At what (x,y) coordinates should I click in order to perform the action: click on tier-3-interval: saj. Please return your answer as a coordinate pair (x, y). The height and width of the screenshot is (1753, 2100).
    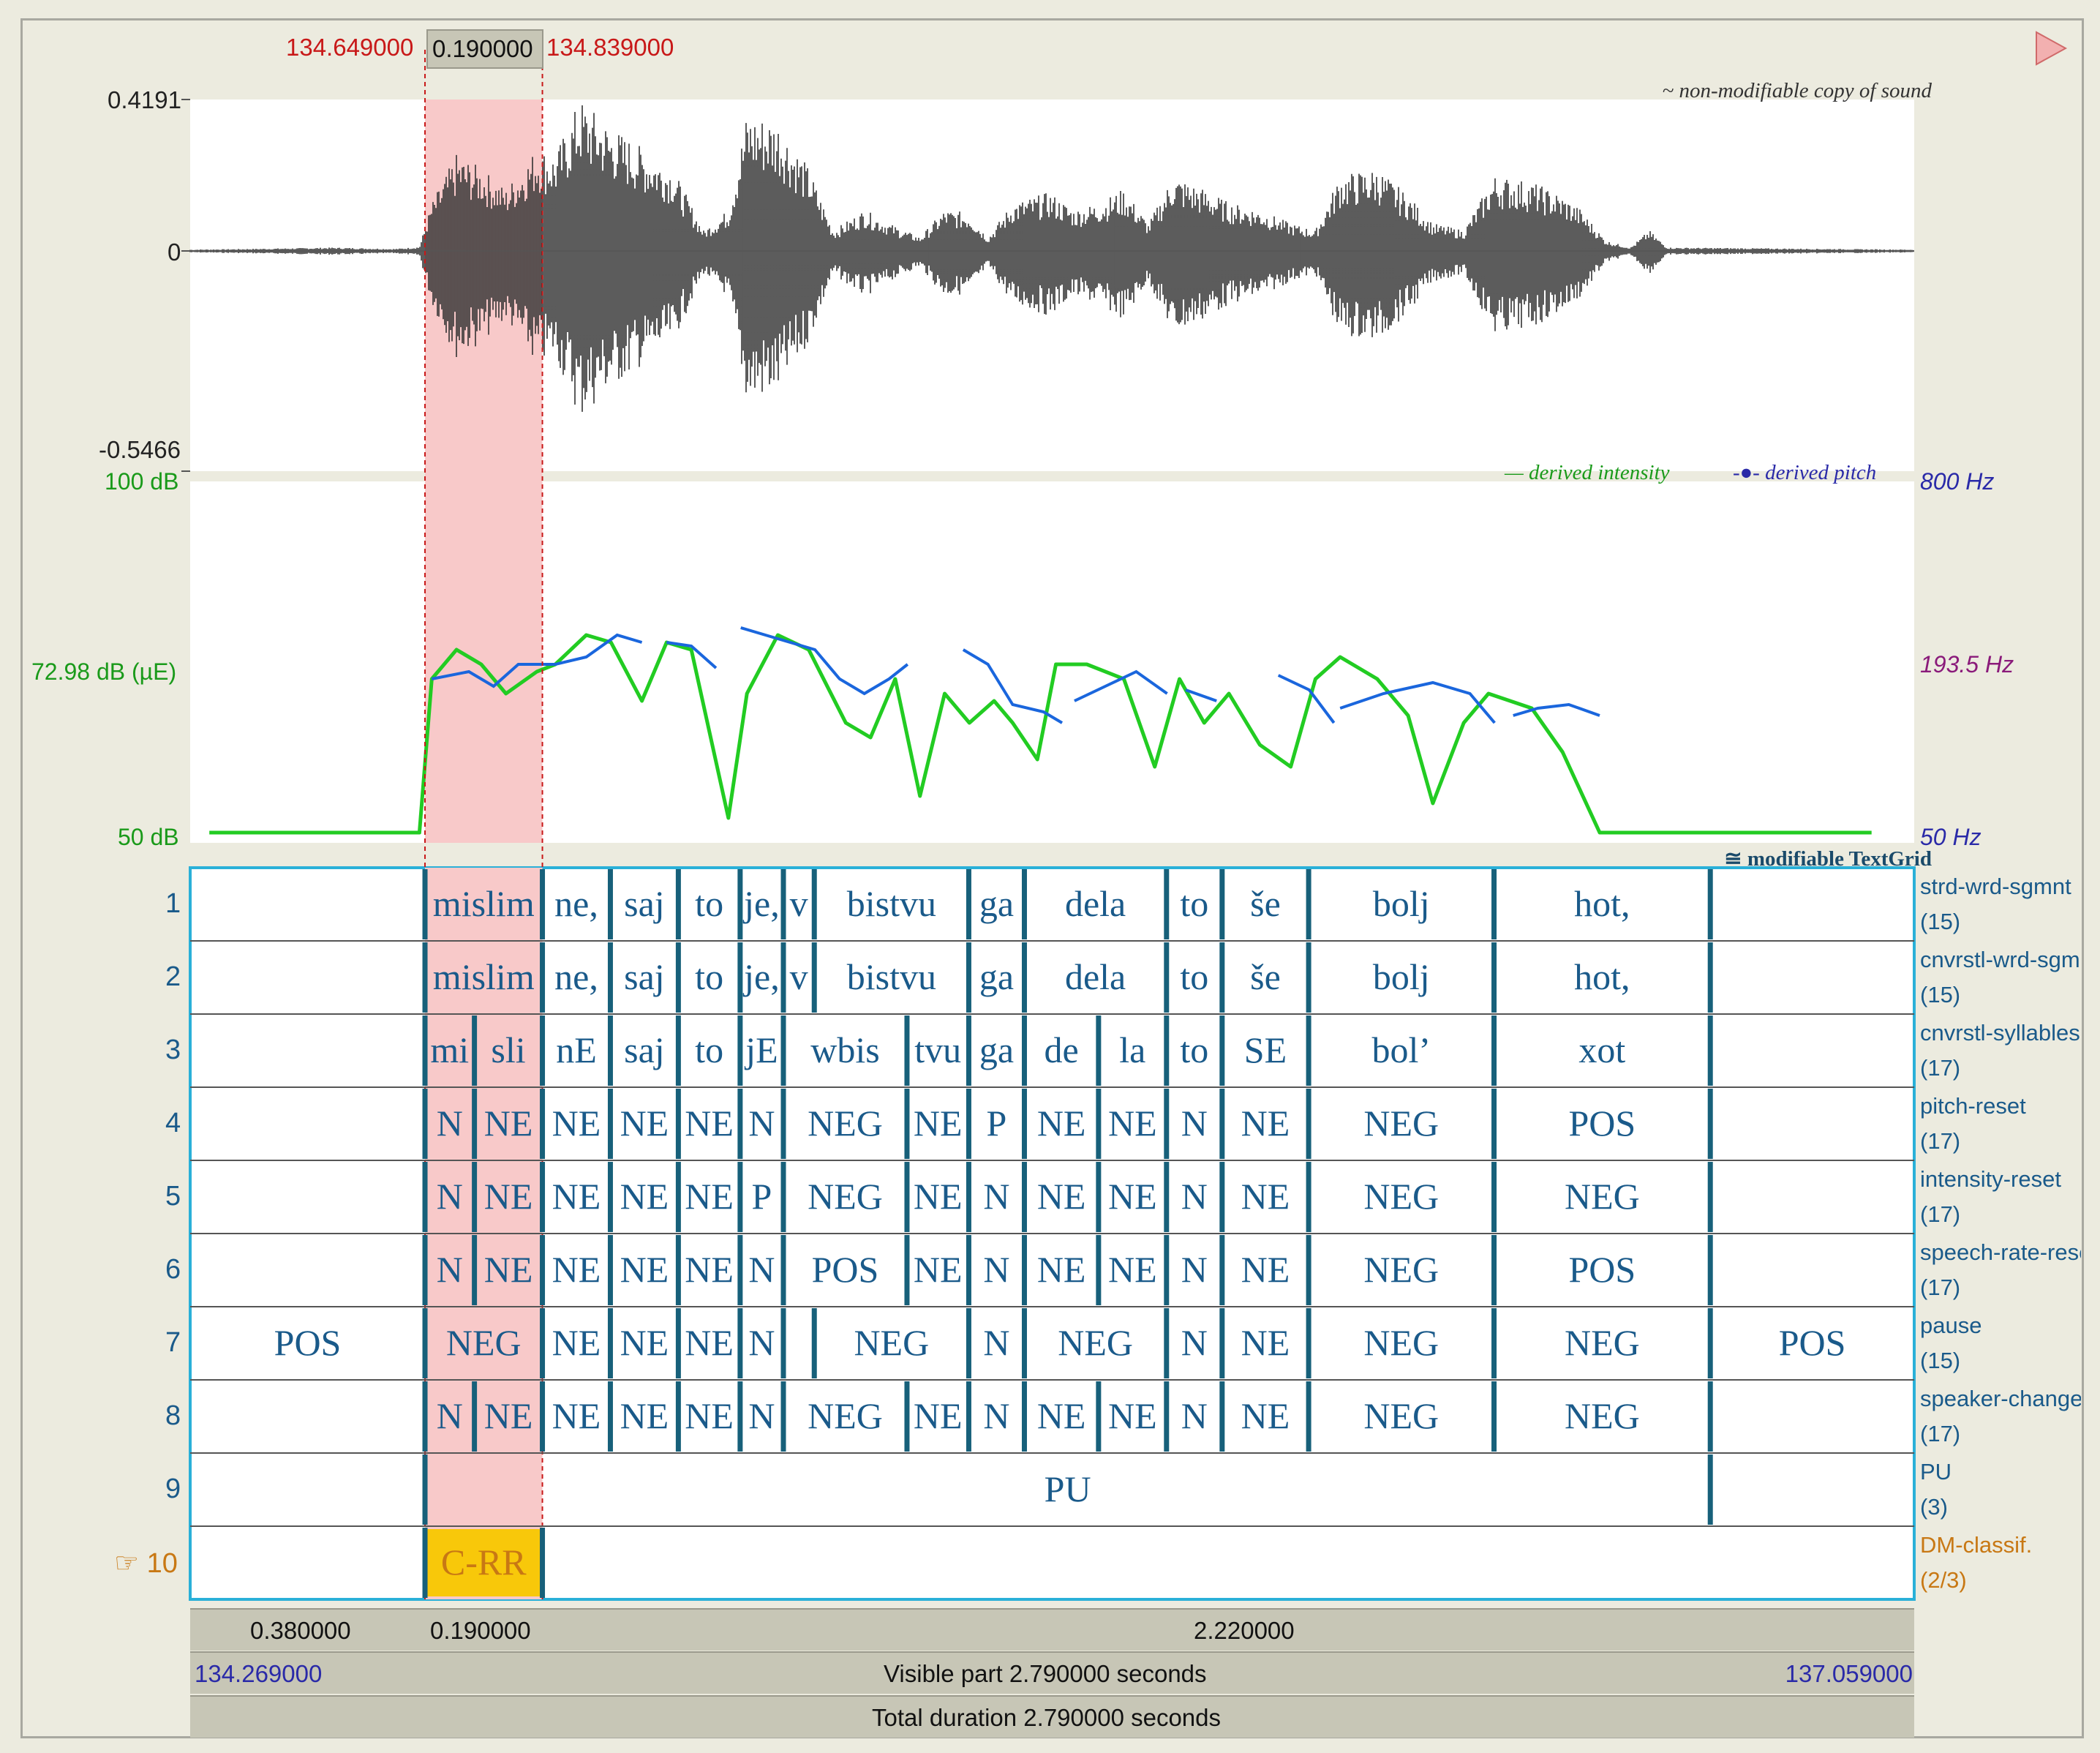
    Looking at the image, I should click on (644, 1049).